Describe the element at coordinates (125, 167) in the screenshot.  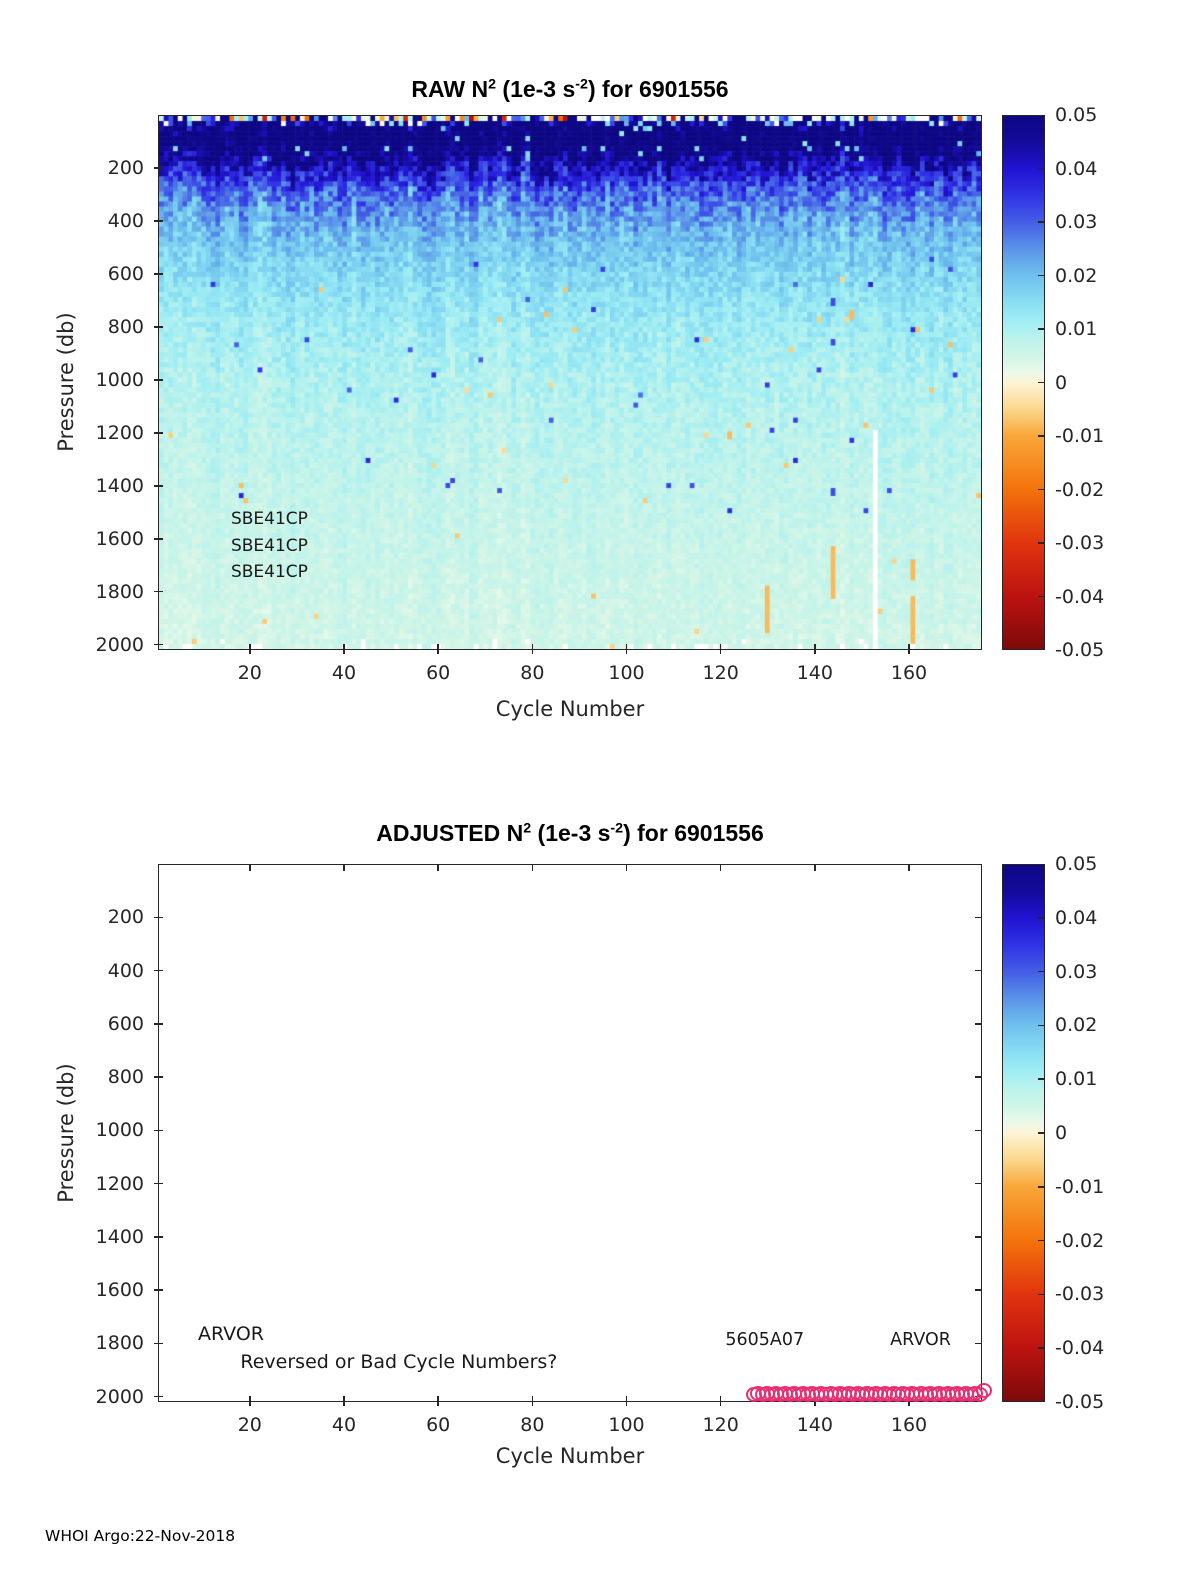
I see `y-tick-label: 200` at that location.